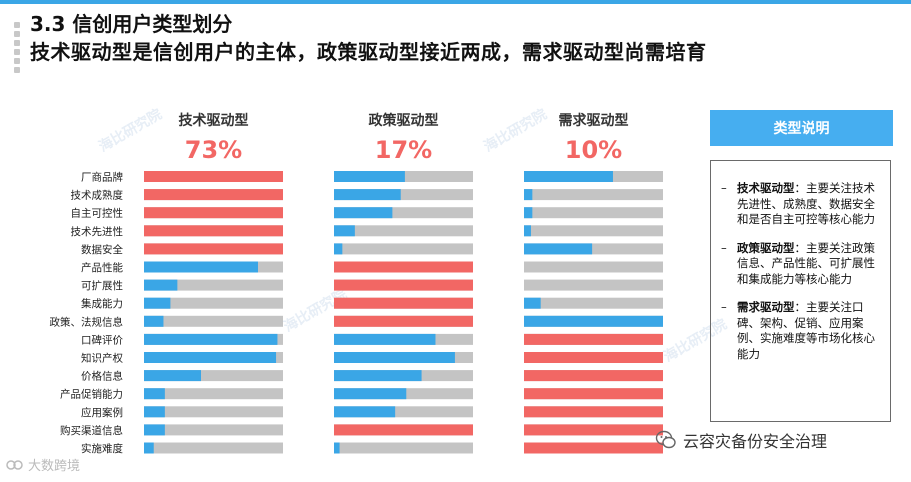  What do you see at coordinates (102, 358) in the screenshot?
I see `category-label: 知识产权` at bounding box center [102, 358].